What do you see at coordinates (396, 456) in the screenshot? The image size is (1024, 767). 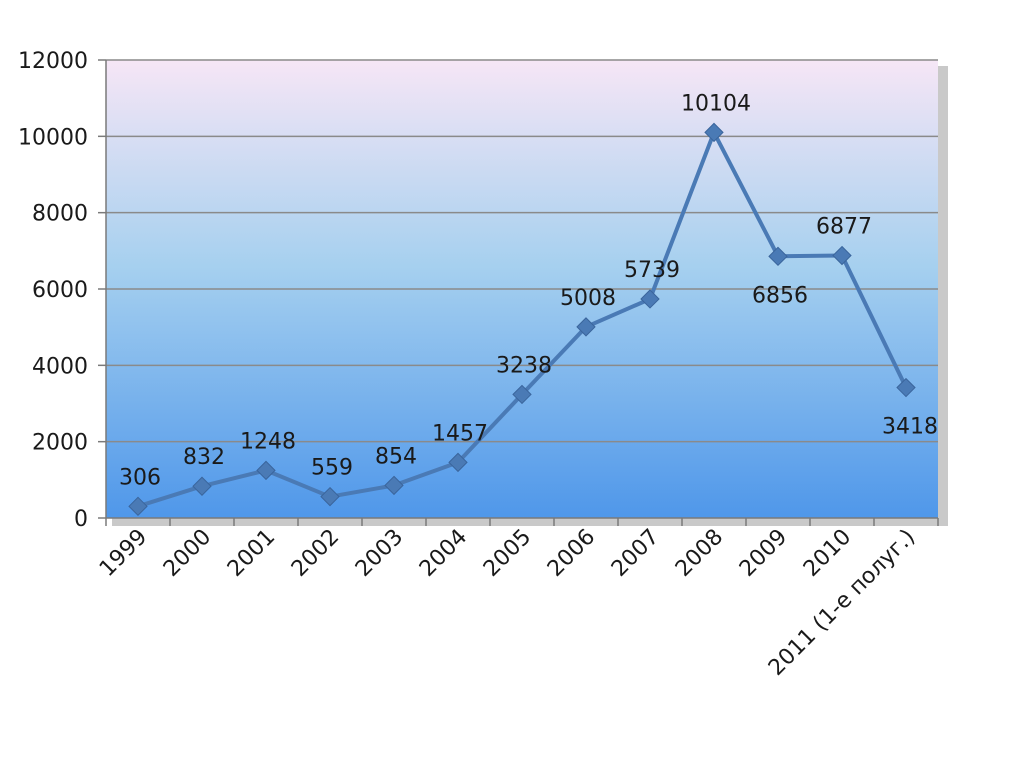 I see `data-label: 854` at bounding box center [396, 456].